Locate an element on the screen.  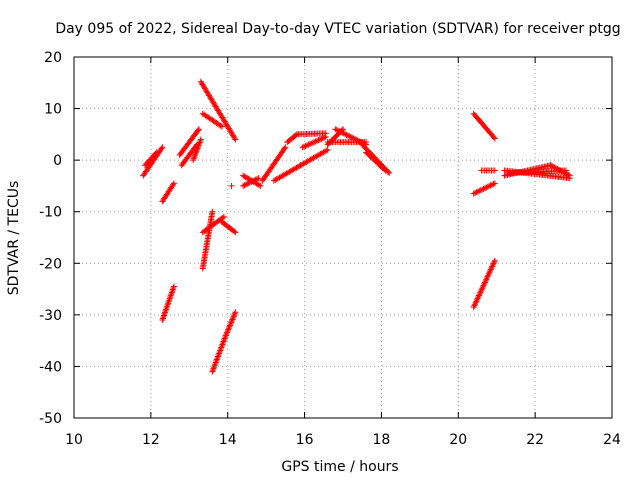
y-tick-label: -40 is located at coordinates (50, 367).